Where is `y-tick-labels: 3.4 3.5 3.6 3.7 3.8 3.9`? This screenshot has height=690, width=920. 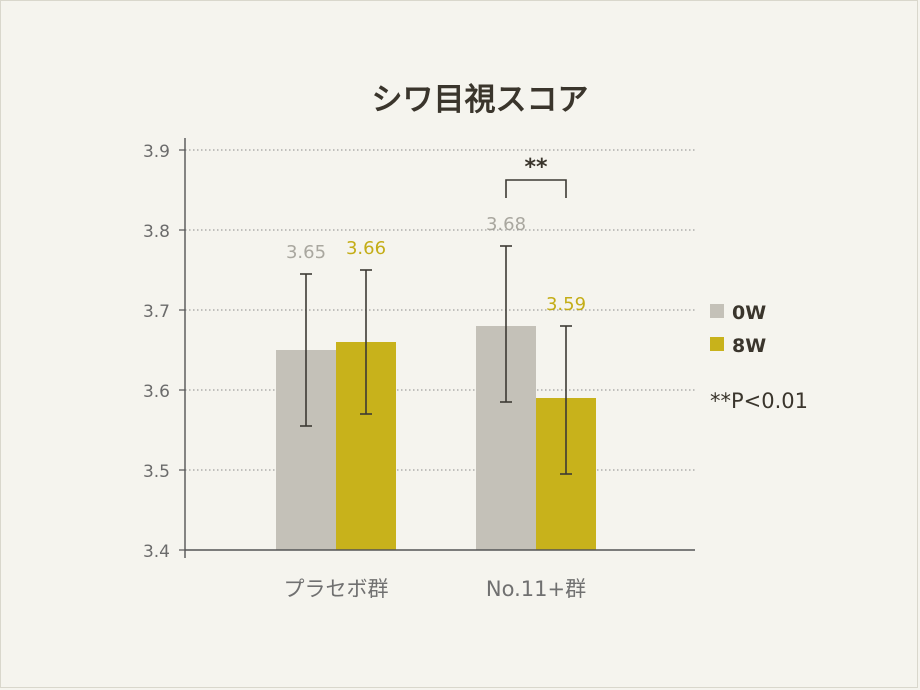 y-tick-labels: 3.4 3.5 3.6 3.7 3.8 3.9 is located at coordinates (164, 352).